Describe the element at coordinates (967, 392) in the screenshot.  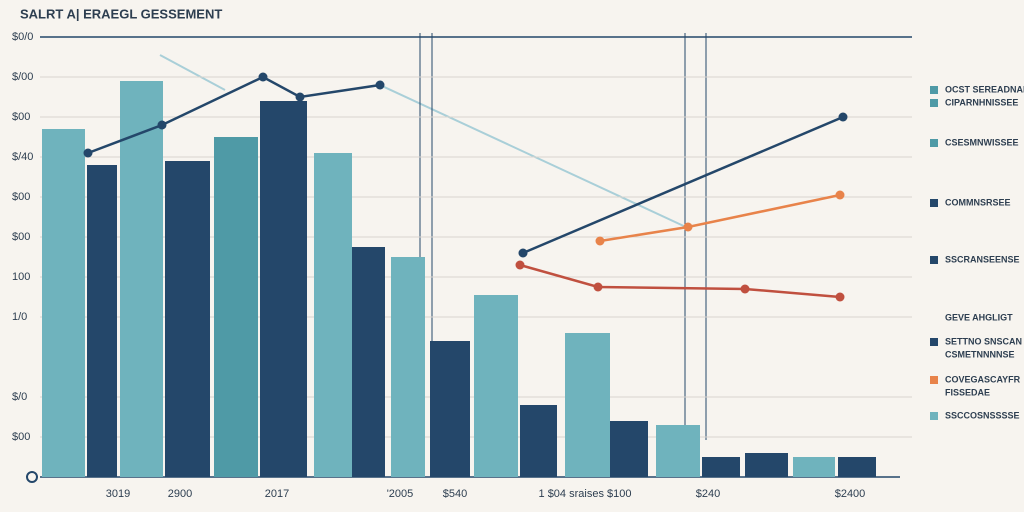
I see `legend-label: FISSEDAE` at that location.